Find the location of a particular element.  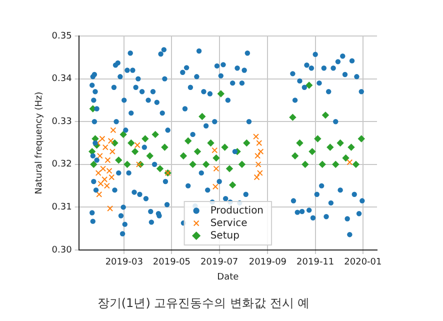

x-tick-label: 2019-09 is located at coordinates (267, 263).